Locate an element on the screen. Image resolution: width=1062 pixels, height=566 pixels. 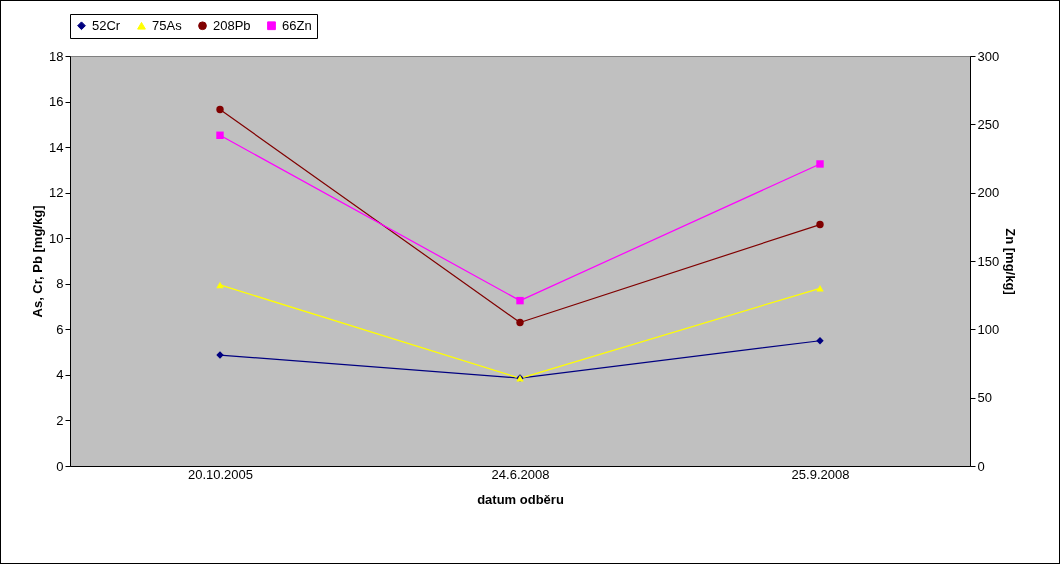
y-tick-label: 0 is located at coordinates (60, 466).